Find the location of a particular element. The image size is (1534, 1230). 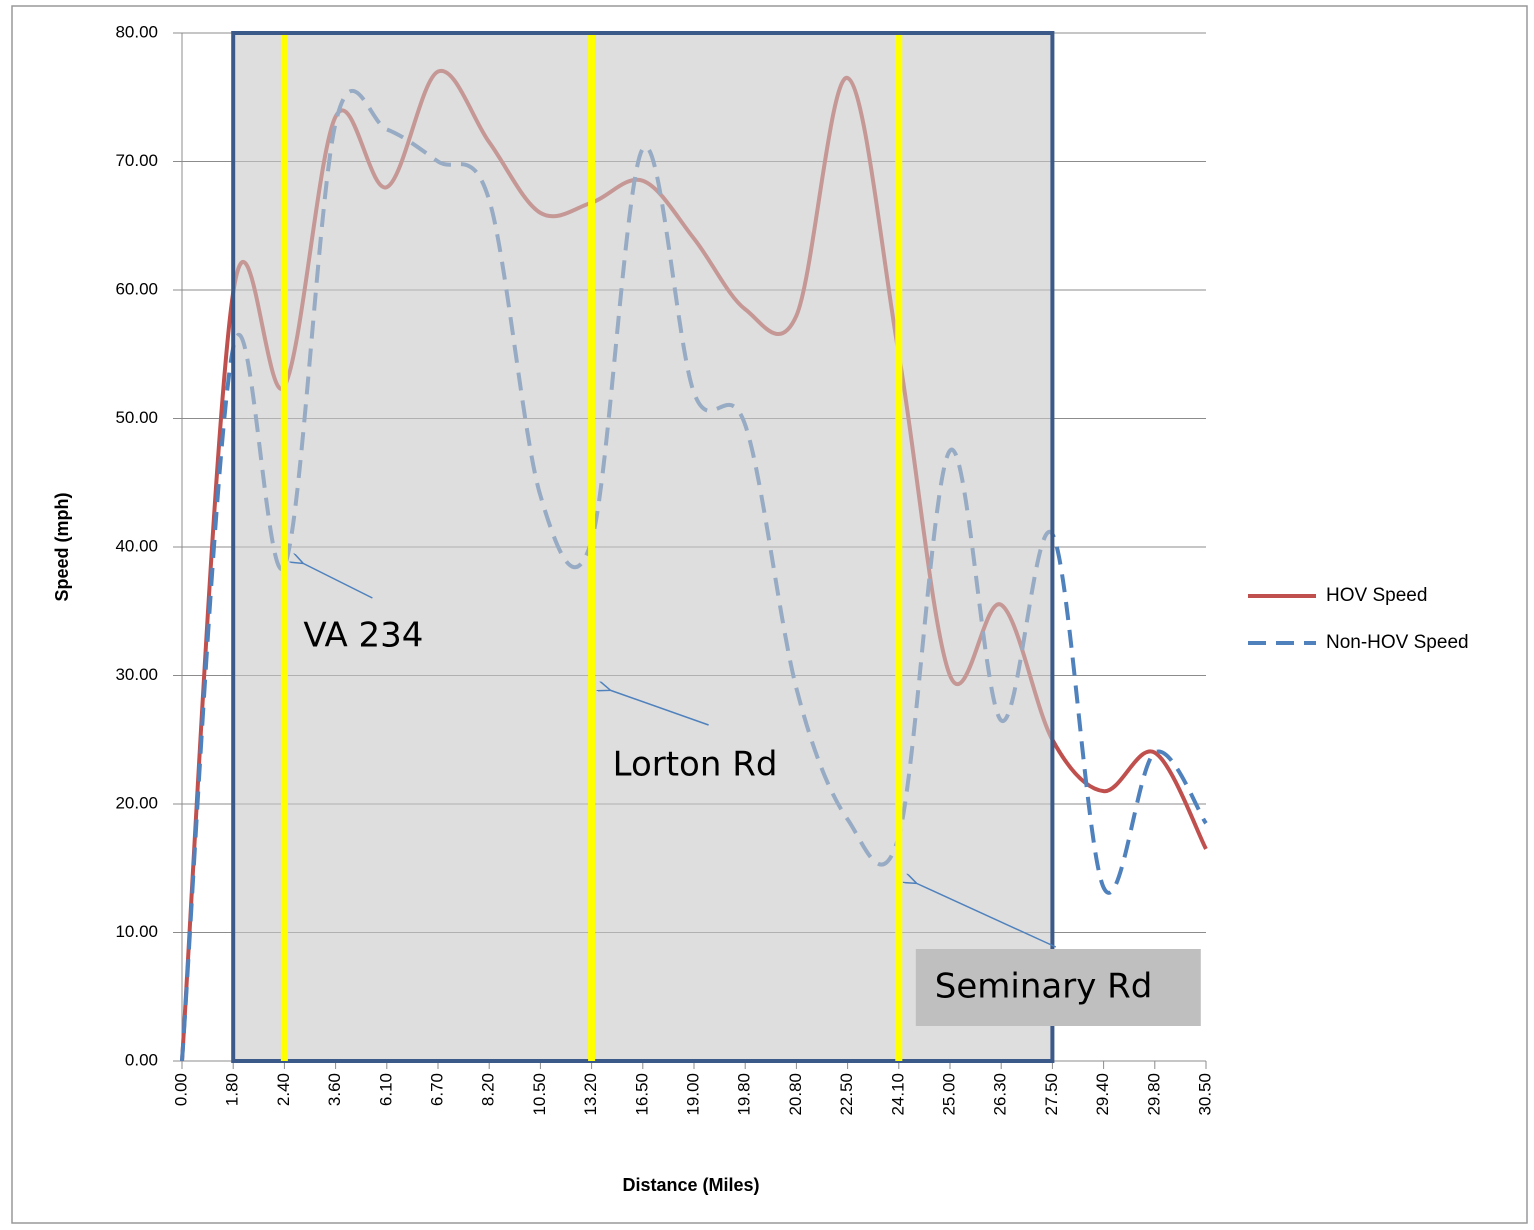

x-tick-label: 13.20 is located at coordinates (590, 1094).